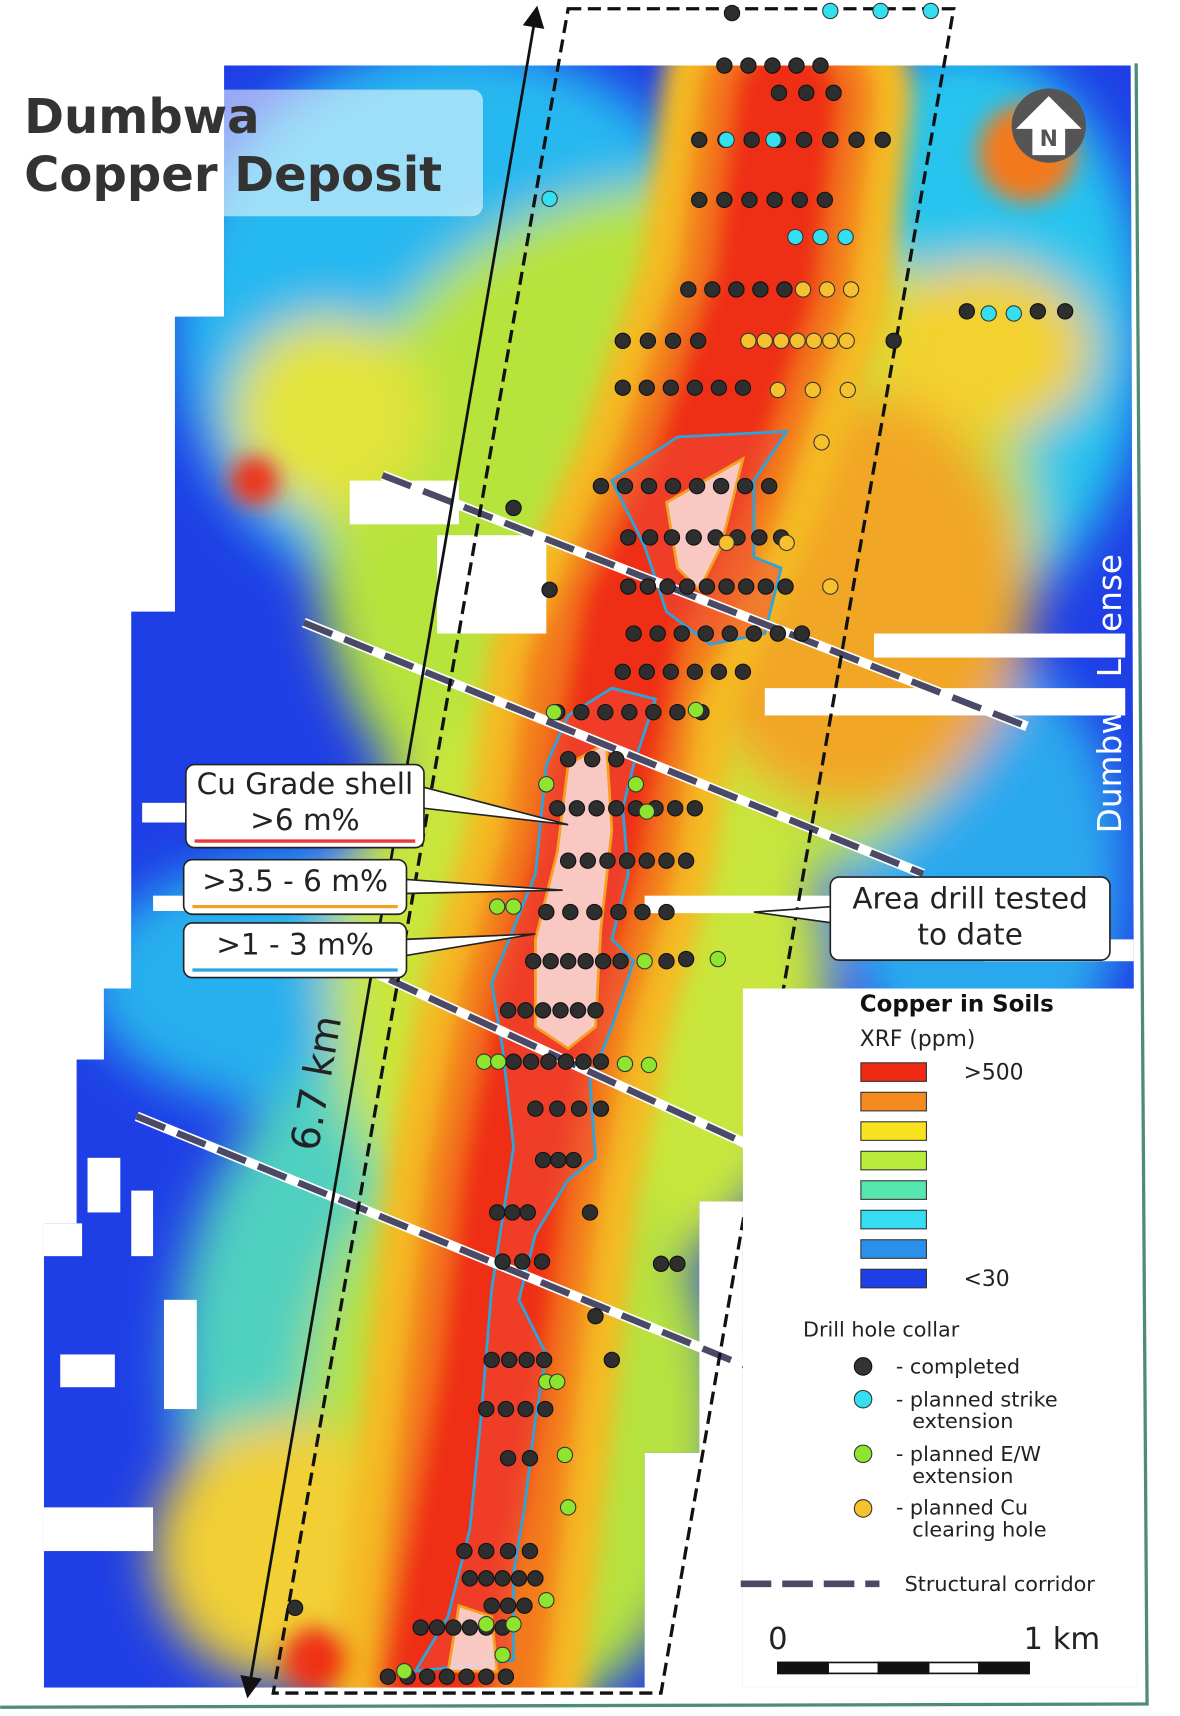 This screenshot has width=1180, height=1716. I want to click on legend-subtitle: XRF (ppm), so click(918, 1039).